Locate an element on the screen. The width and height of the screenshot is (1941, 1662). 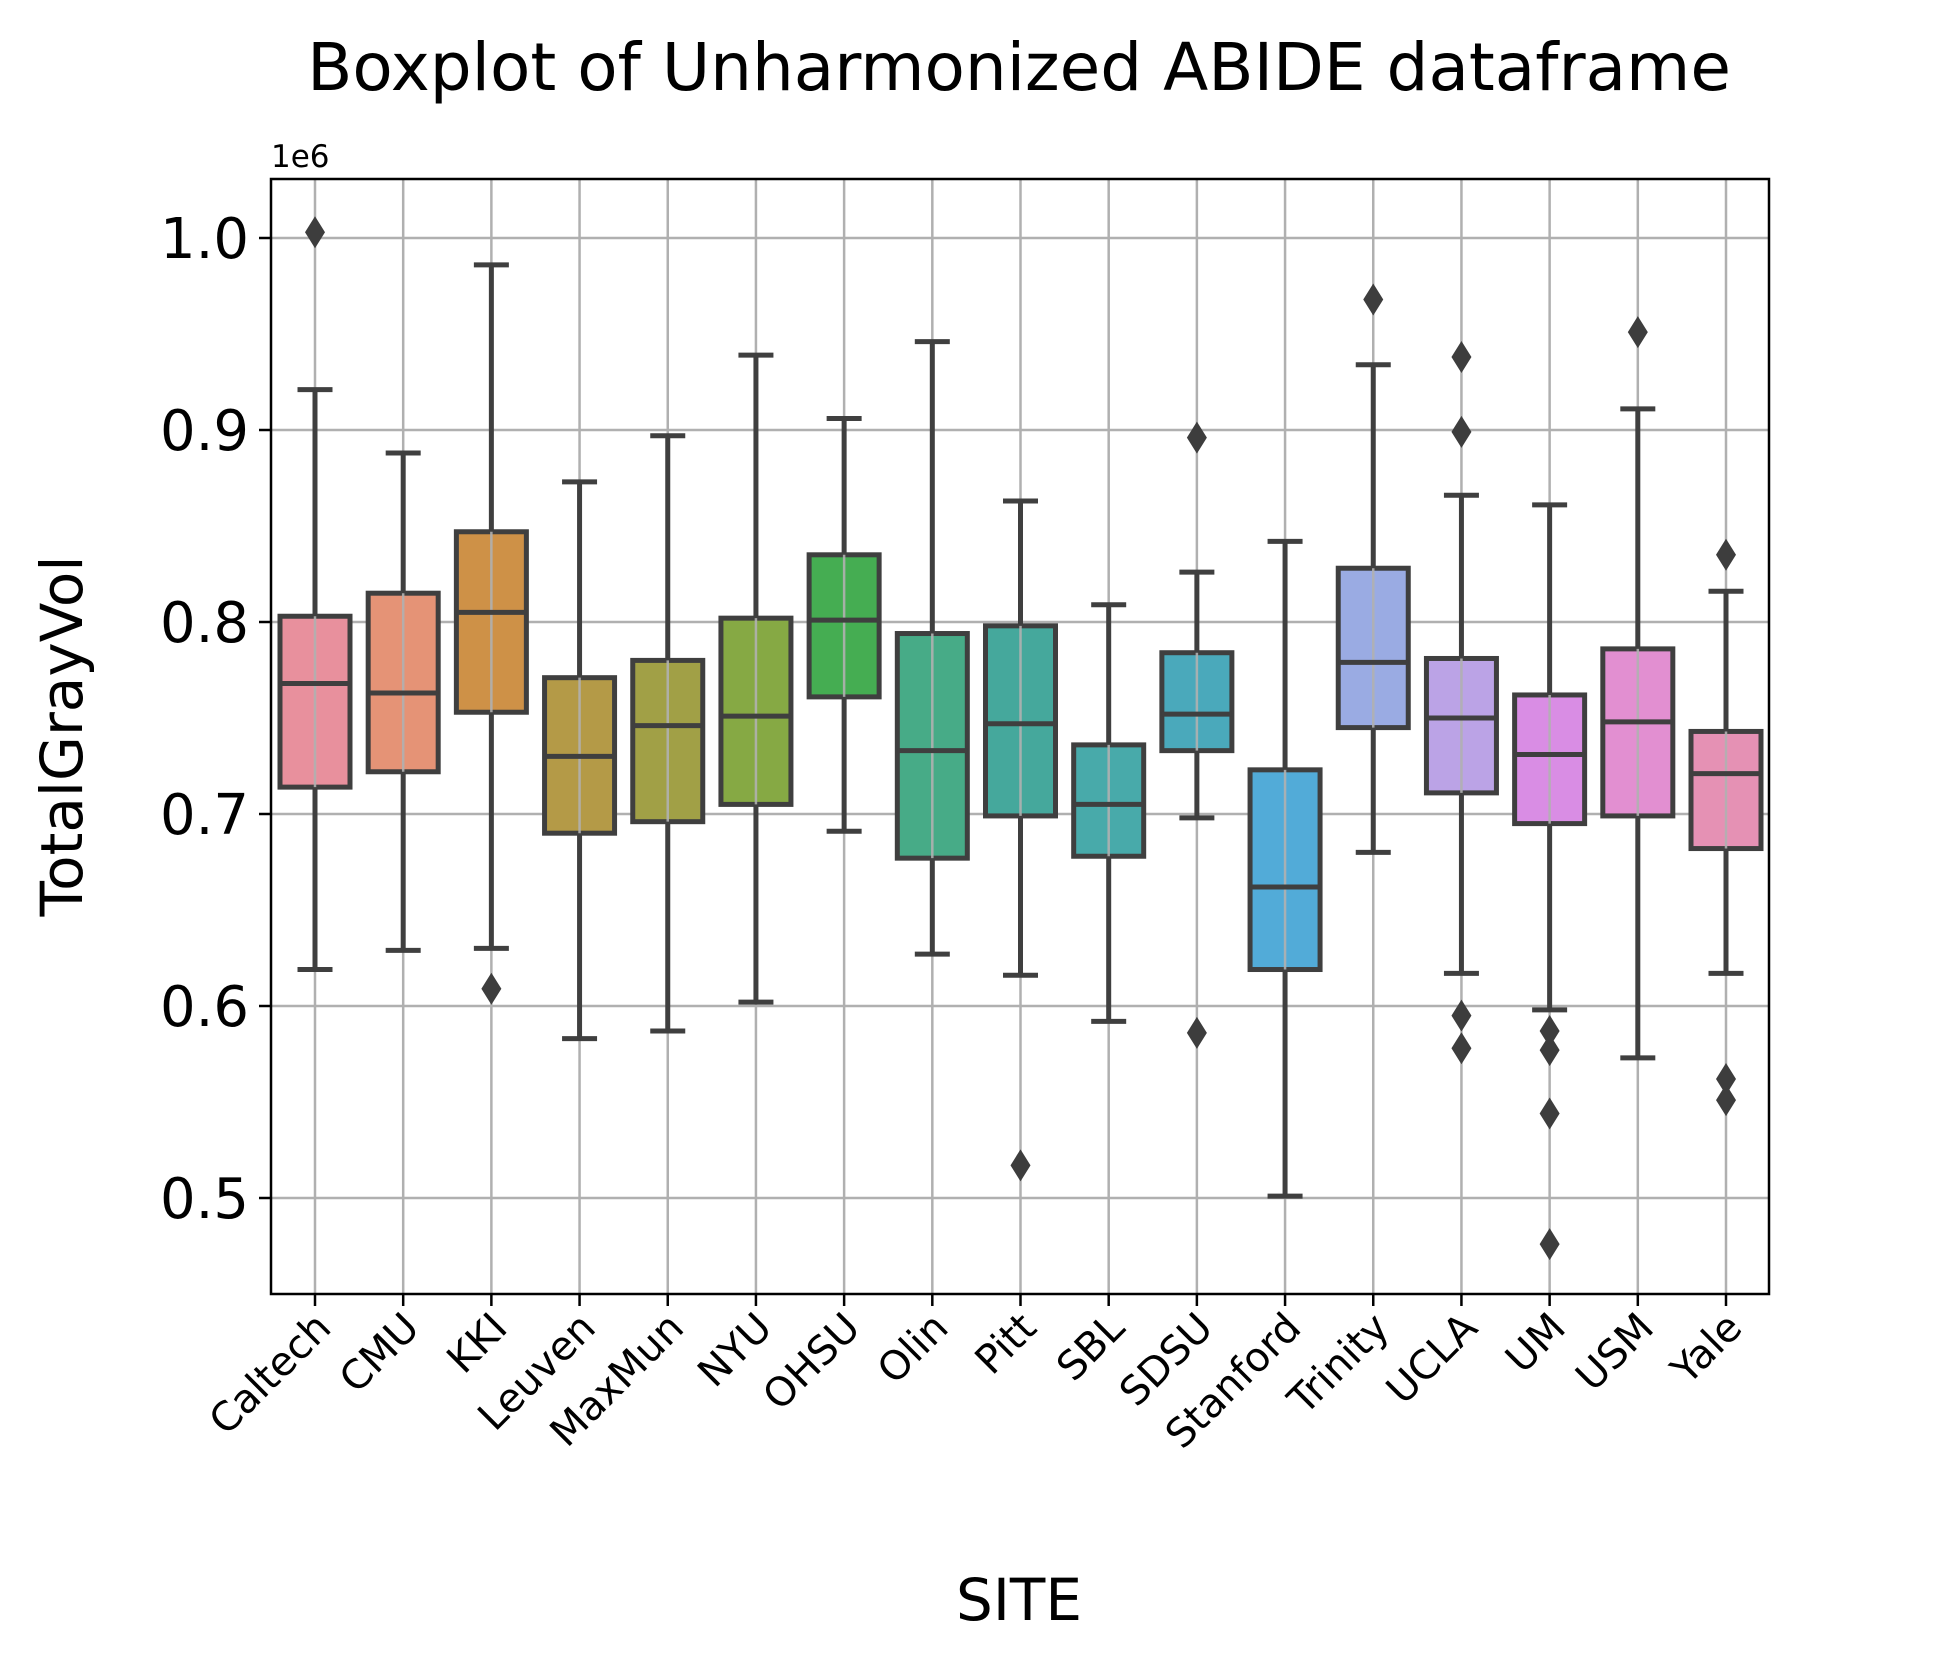
y-tick-label: 0.7 is located at coordinates (204, 815).